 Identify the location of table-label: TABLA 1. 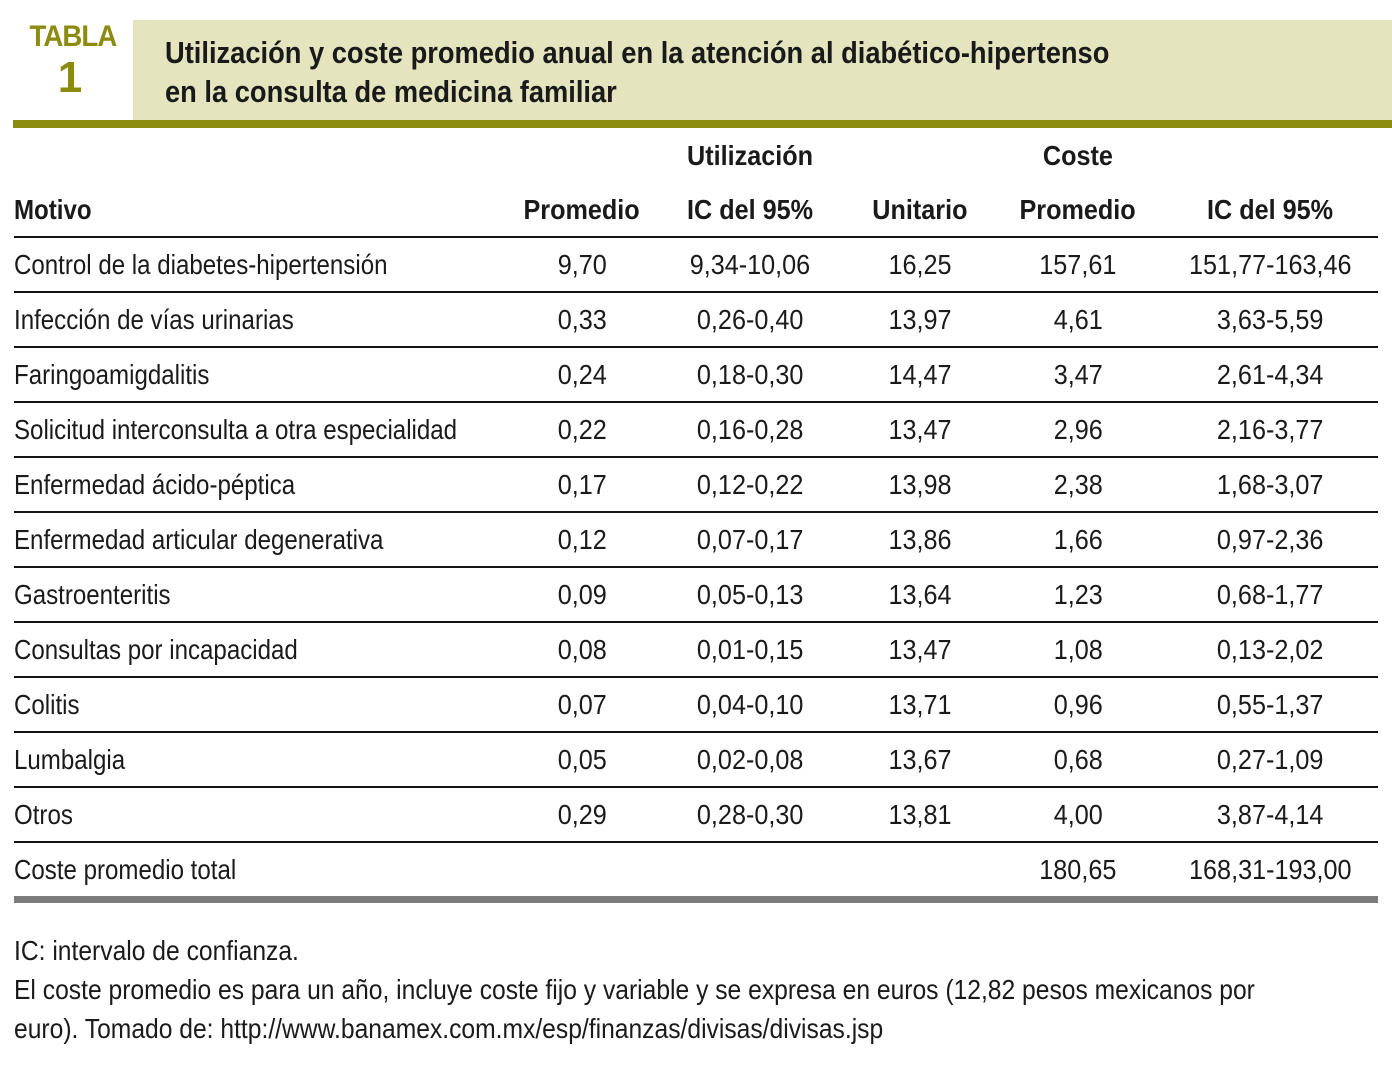
(72, 61).